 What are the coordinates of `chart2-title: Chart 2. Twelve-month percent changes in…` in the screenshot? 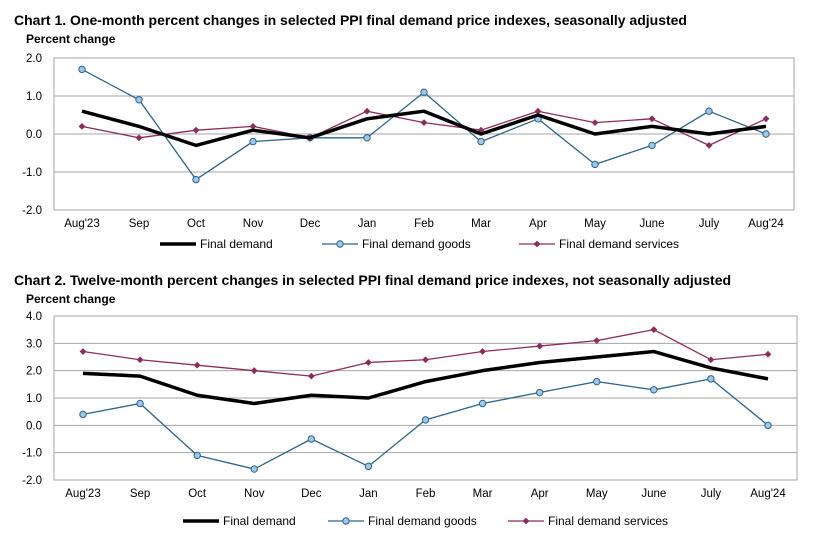 It's located at (373, 280).